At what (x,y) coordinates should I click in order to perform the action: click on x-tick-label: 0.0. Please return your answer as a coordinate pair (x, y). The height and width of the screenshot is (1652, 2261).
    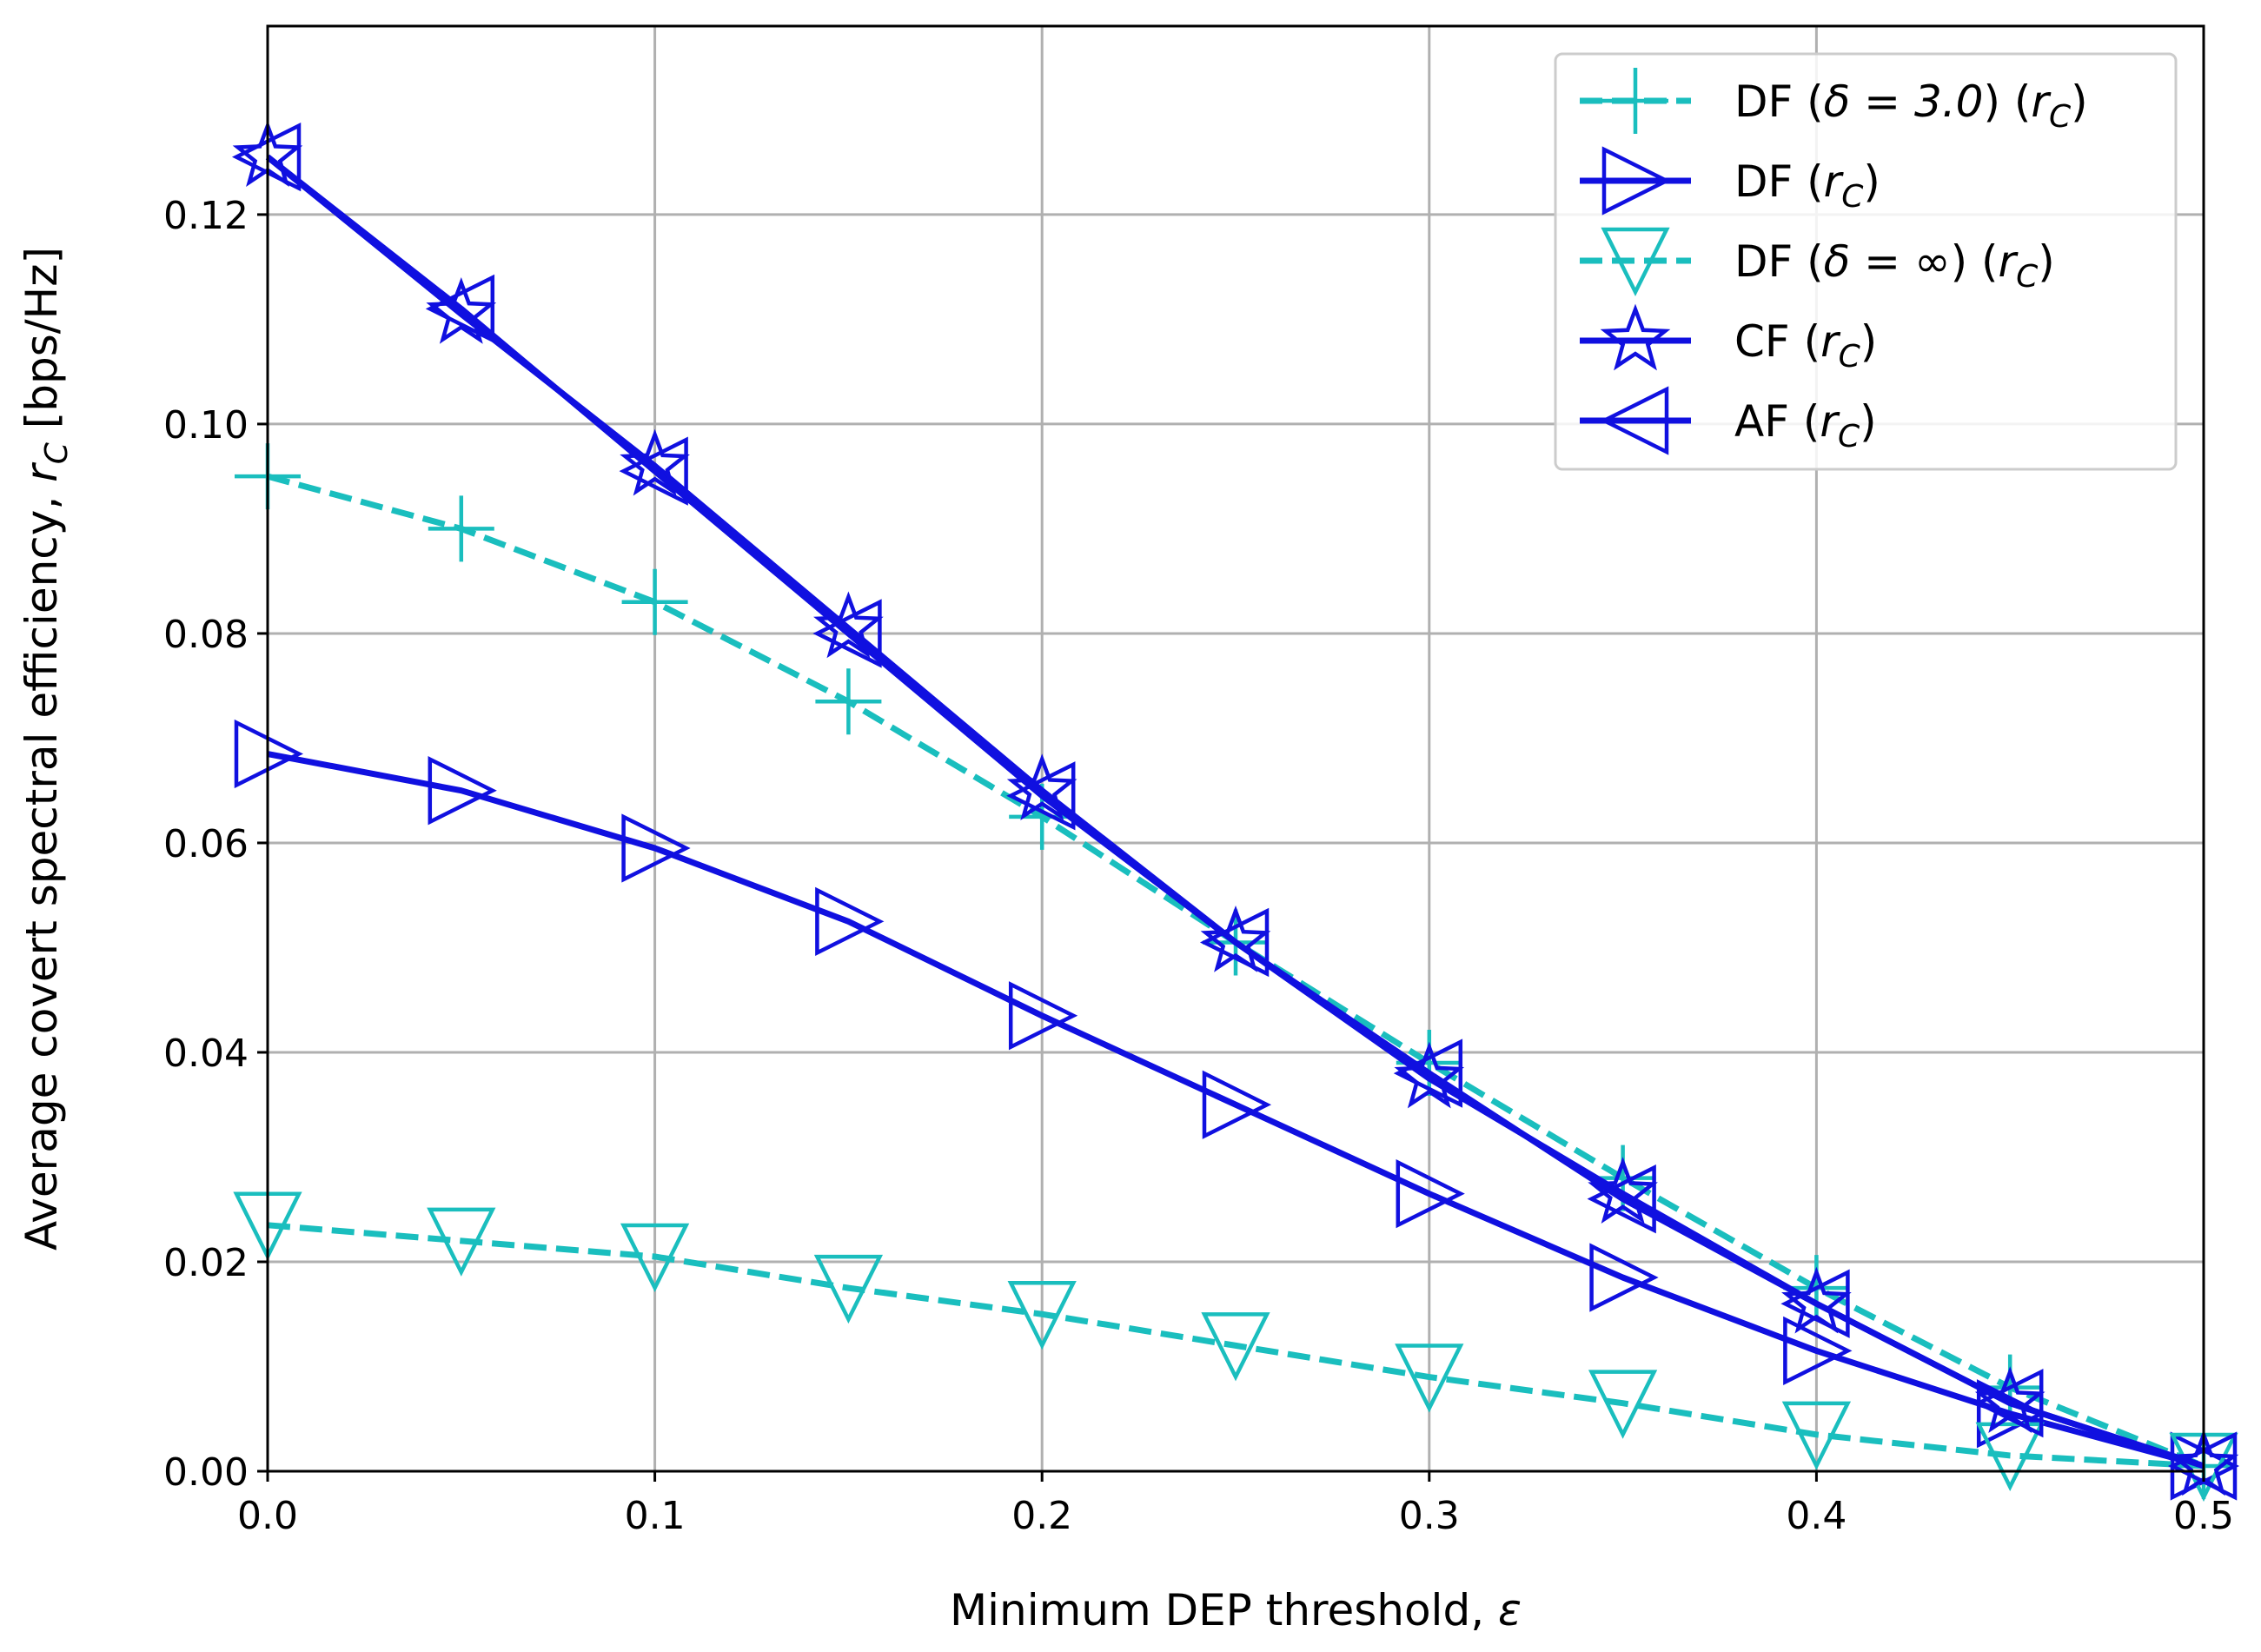
    Looking at the image, I should click on (267, 1516).